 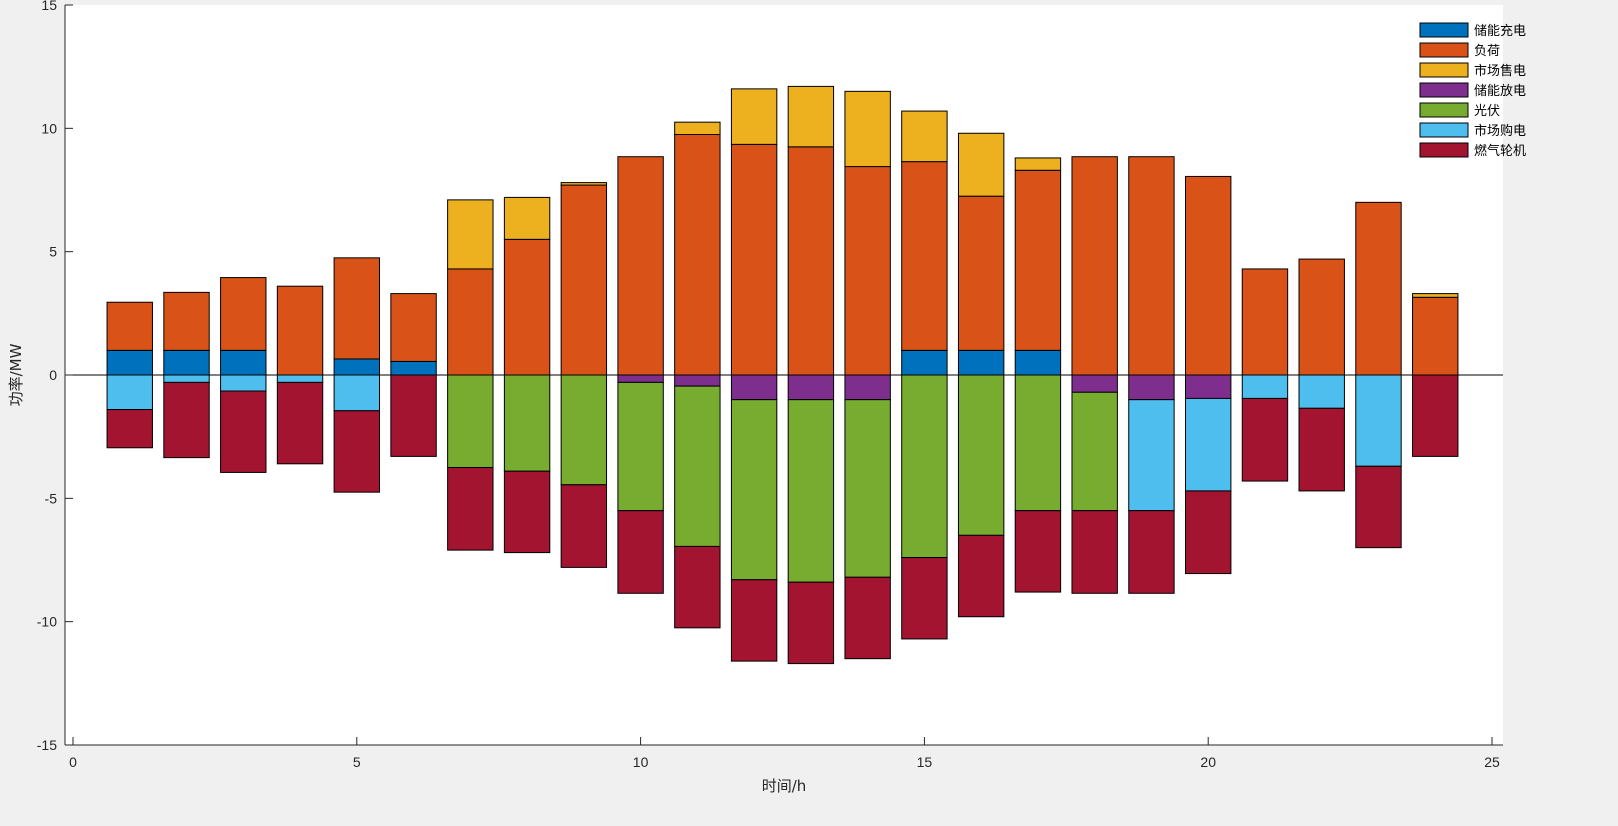 What do you see at coordinates (47, 622) in the screenshot?
I see `y-tick-label: -10` at bounding box center [47, 622].